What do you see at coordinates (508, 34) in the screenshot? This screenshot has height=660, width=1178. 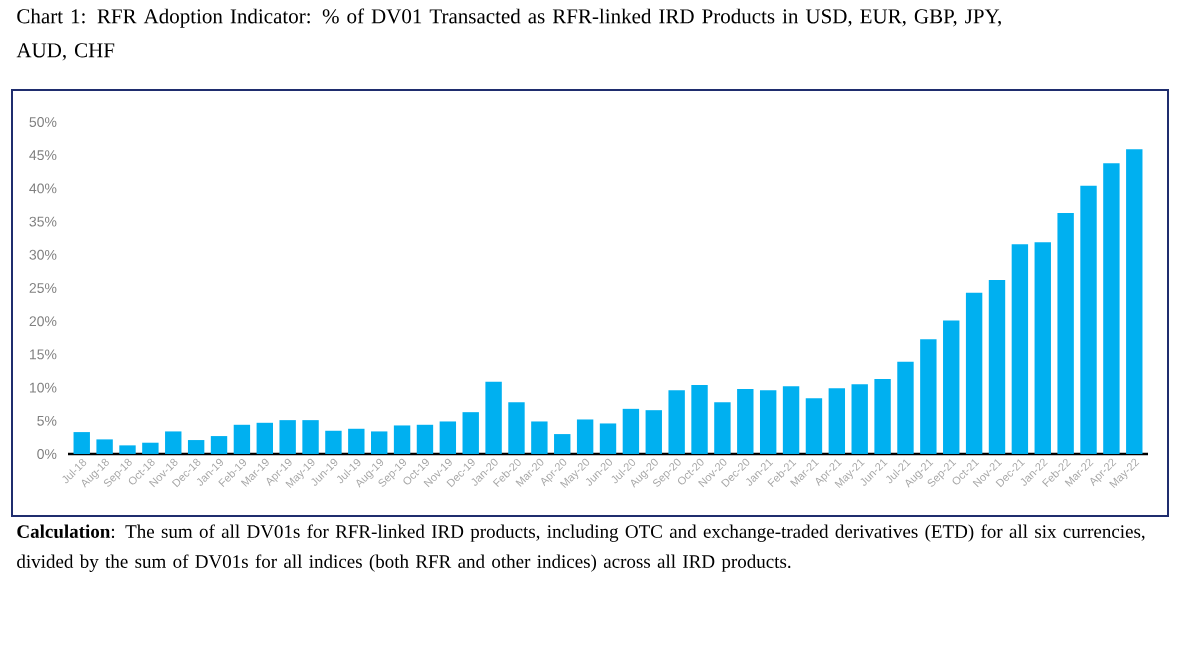 I see `chart-title: Chart 1: RFR Adoption Indicator: % of DV01 Transacted as RFR-linked IRD Products in USD, EUR, GBP, JPY, AUD, CHF` at bounding box center [508, 34].